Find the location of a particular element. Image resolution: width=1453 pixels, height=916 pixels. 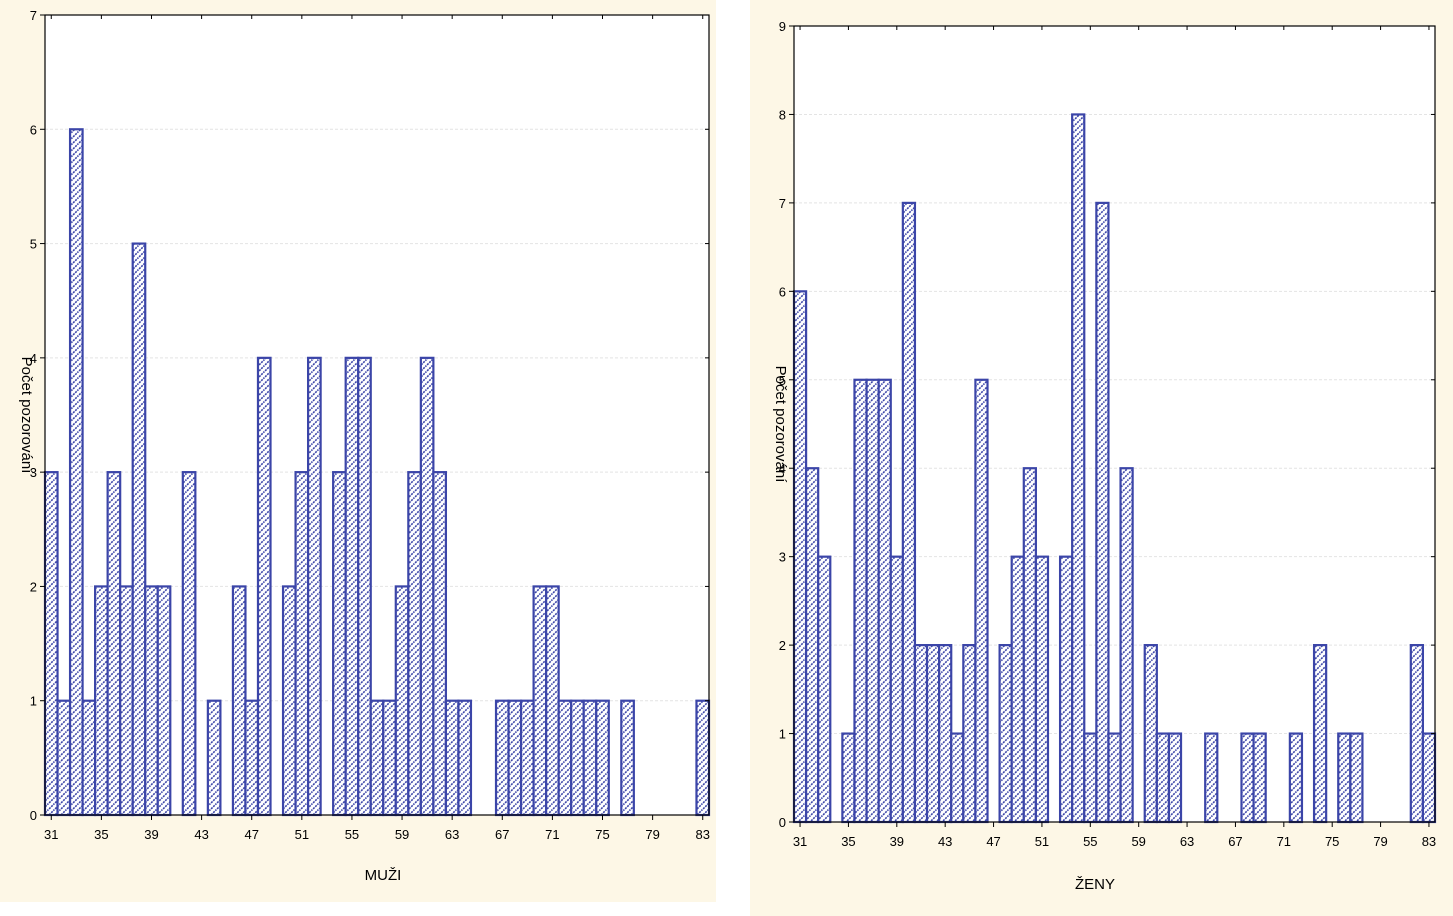

x-tick-label: 63 is located at coordinates (1187, 841).